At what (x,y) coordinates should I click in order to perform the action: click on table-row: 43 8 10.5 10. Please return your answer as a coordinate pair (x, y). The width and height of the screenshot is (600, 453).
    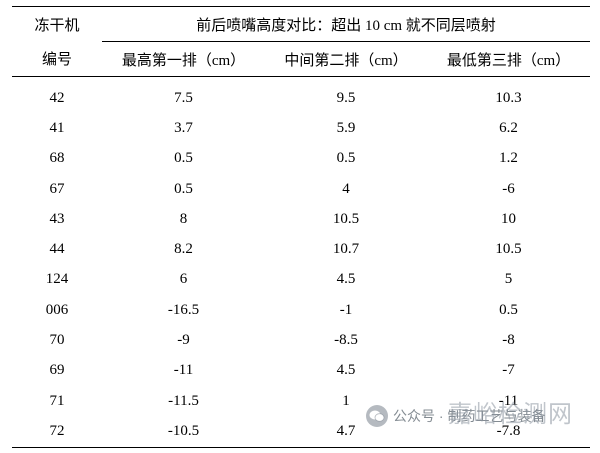
    Looking at the image, I should click on (301, 219).